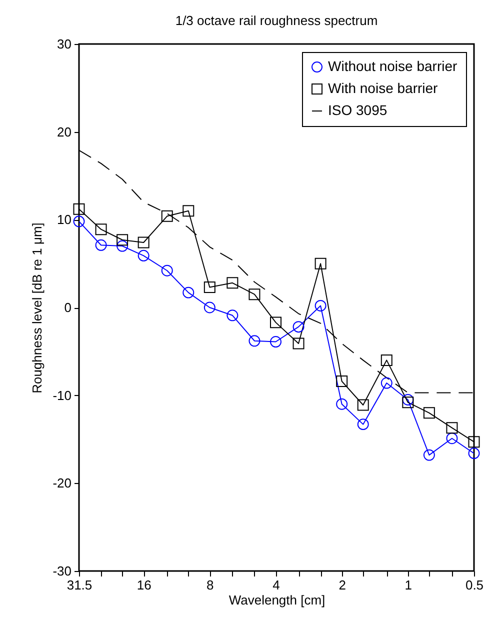 This screenshot has width=488, height=623. I want to click on y-tick-label: -20, so click(62, 483).